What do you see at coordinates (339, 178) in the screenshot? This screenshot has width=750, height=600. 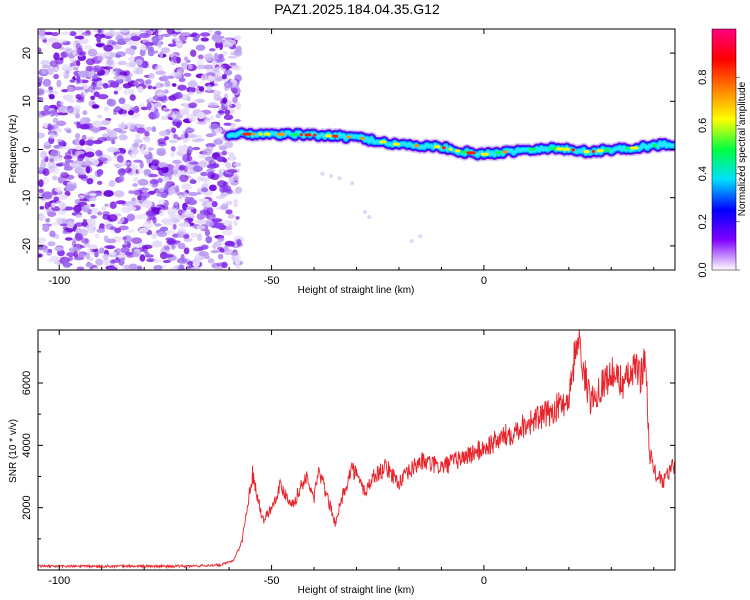 I see `stray-point` at bounding box center [339, 178].